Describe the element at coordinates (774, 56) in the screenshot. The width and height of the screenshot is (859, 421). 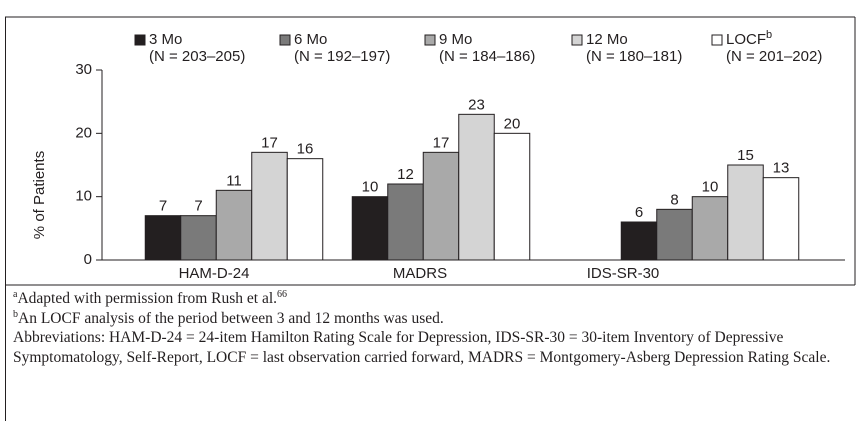
I see `legend-n: (N = 201–202)` at that location.